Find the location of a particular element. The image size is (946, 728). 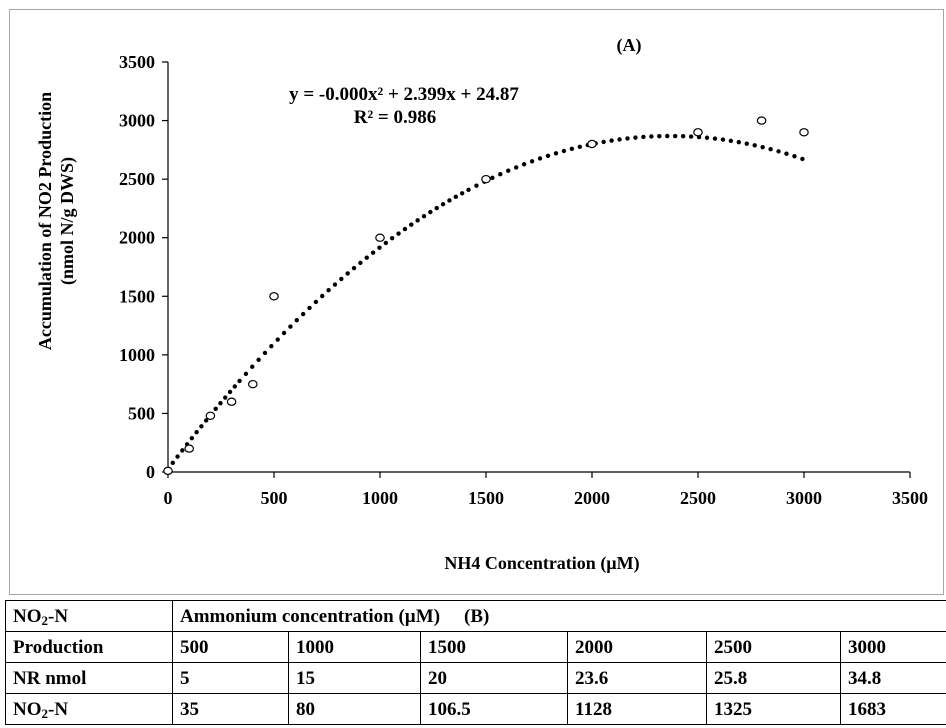

trendline-r-squared: R² = 0.986 is located at coordinates (395, 117).